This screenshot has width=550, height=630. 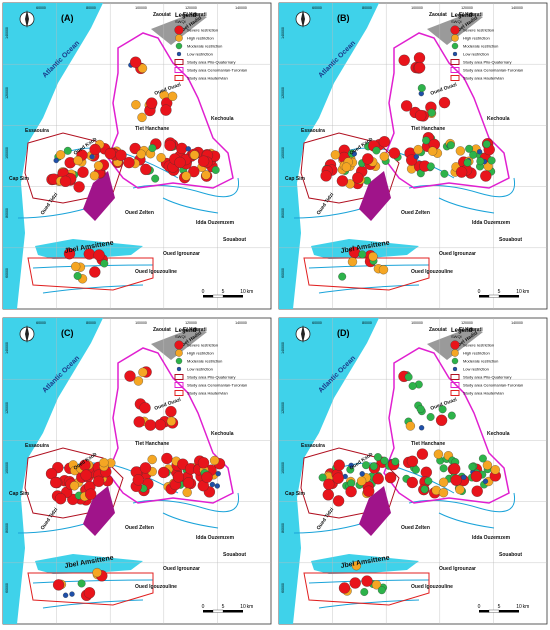 I want to click on legend-label: Moderate restriction, so click(x=204, y=46).